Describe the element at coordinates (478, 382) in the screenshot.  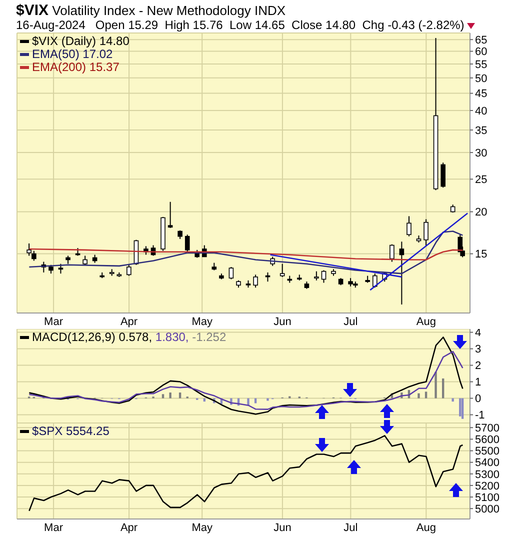
I see `y-tick-label: 1` at that location.